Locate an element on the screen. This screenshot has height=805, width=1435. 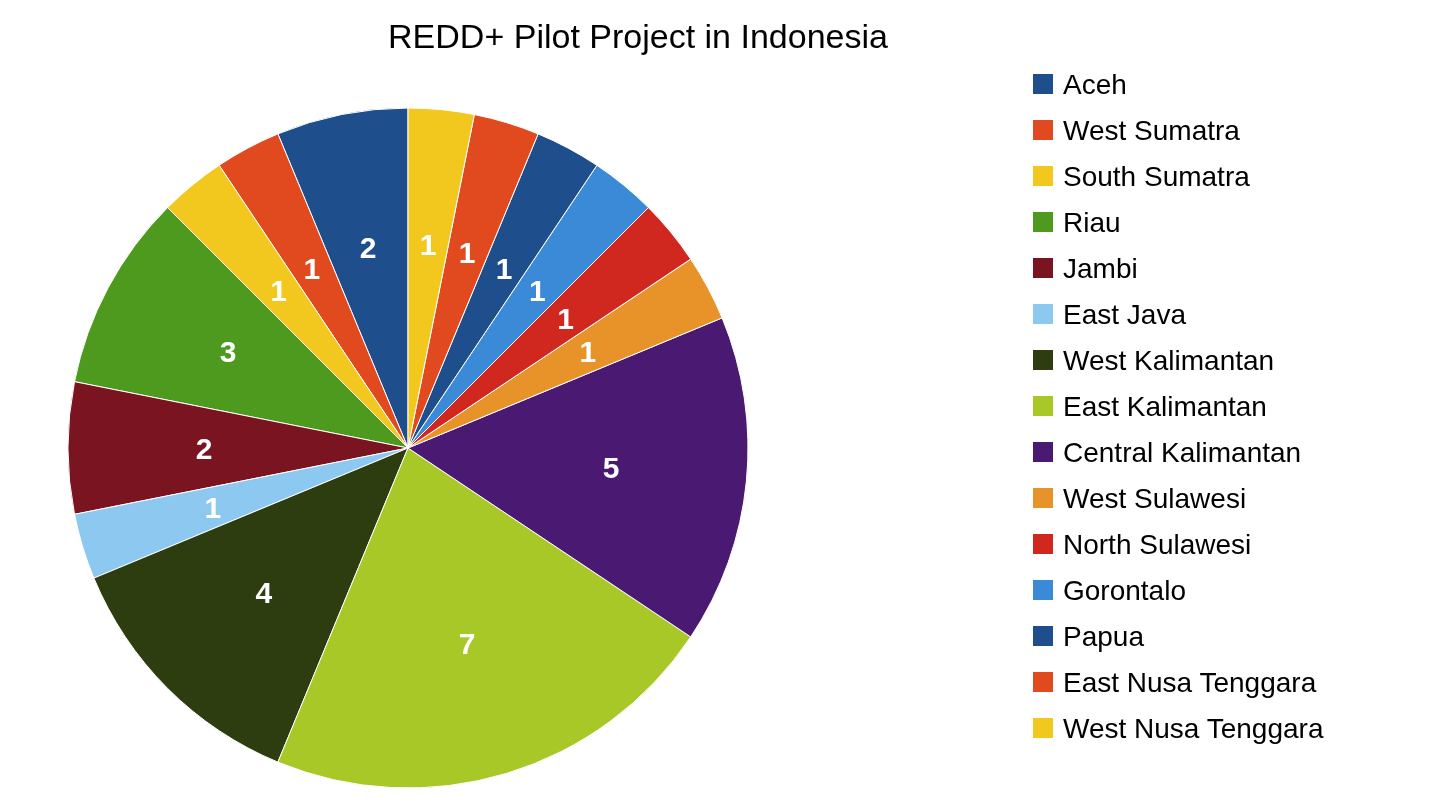
legend-label: West Nusa Tenggara is located at coordinates (1193, 728).